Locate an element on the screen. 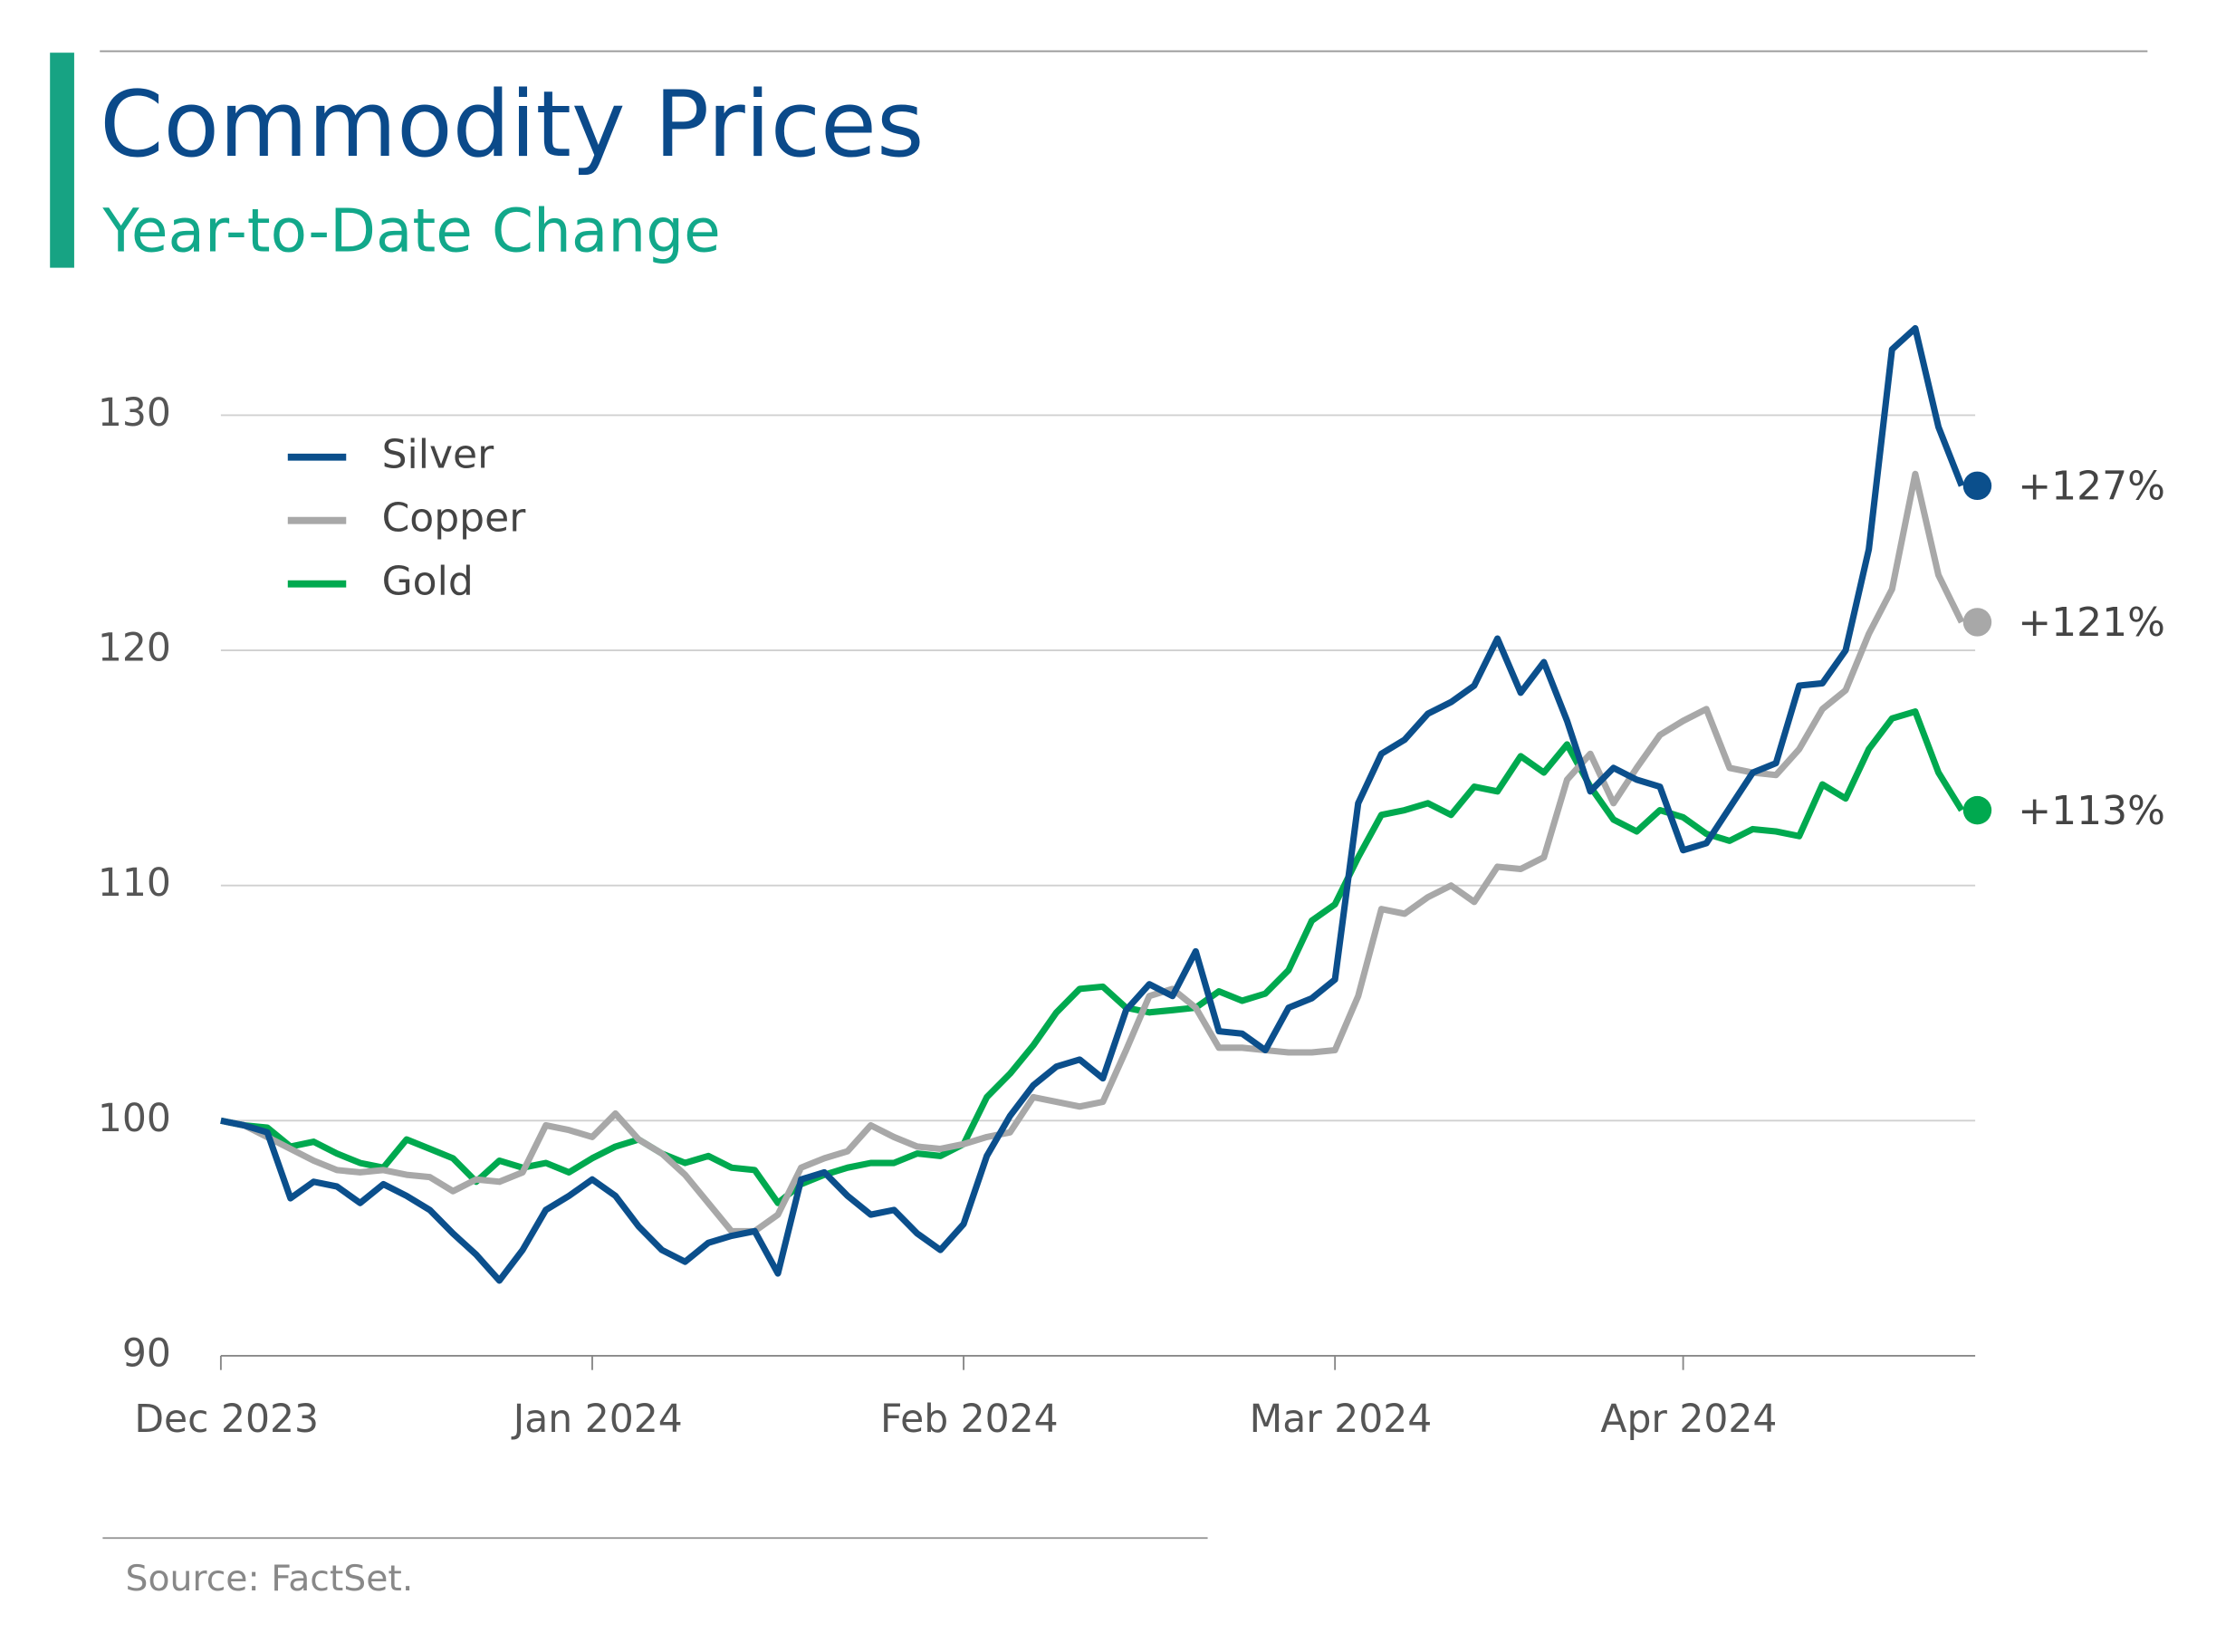 The width and height of the screenshot is (2216, 1652). chart-subtitle: Year-to-Date Change is located at coordinates (410, 231).